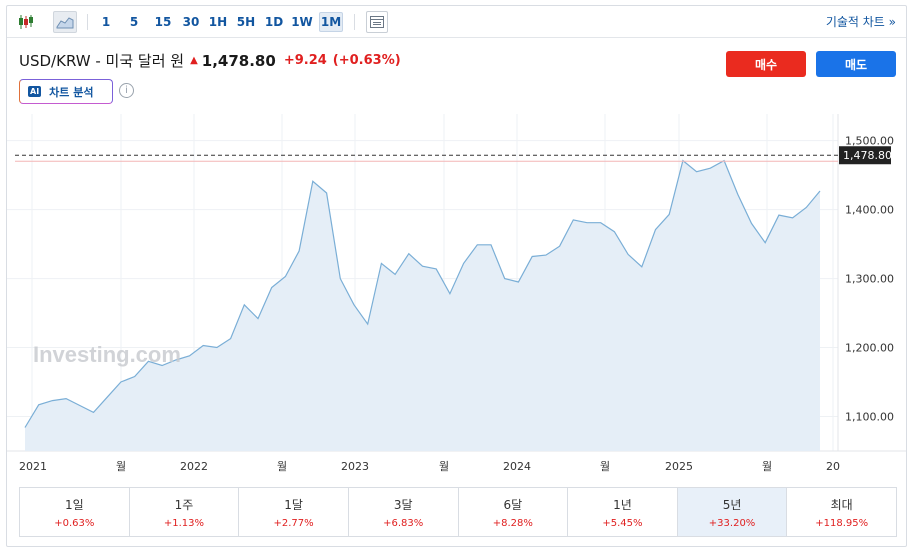  What do you see at coordinates (622, 523) in the screenshot?
I see `period-change: +5.45%` at bounding box center [622, 523].